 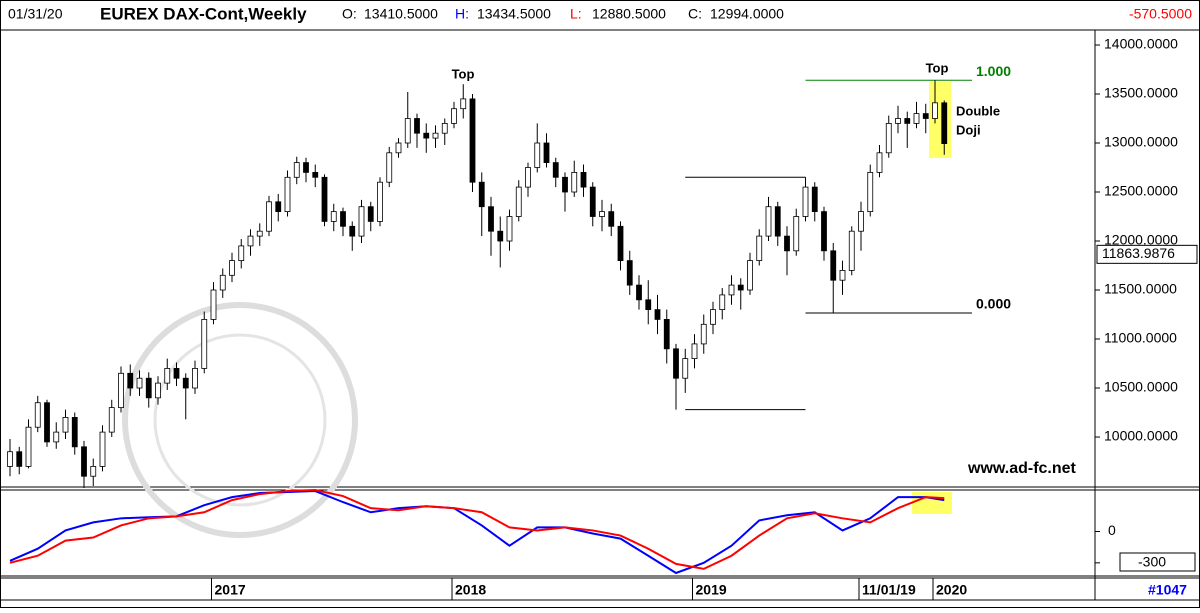 What do you see at coordinates (629, 14) in the screenshot?
I see `quote-value: 12880.5000` at bounding box center [629, 14].